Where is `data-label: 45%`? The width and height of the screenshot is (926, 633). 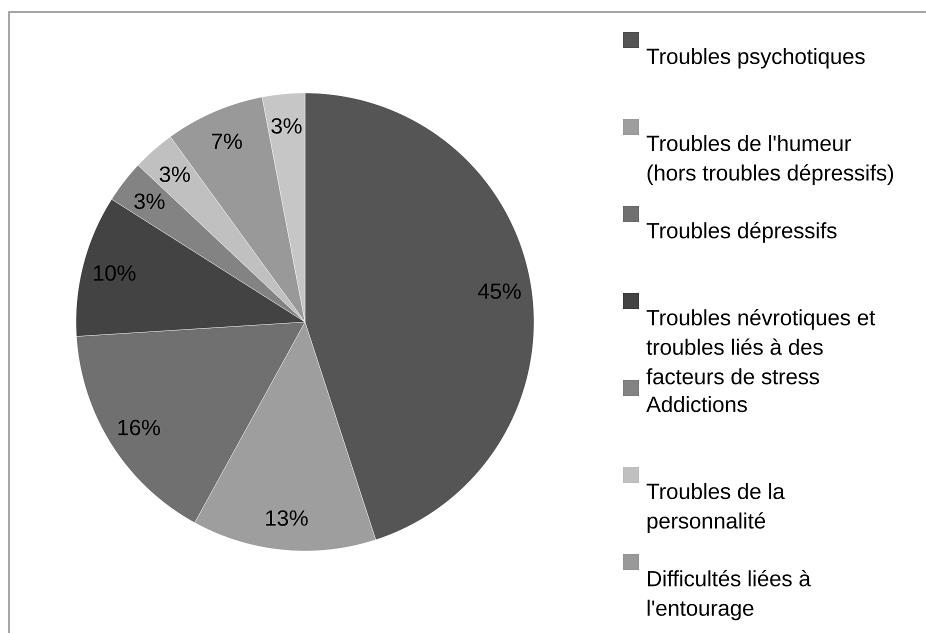
data-label: 45% is located at coordinates (499, 291).